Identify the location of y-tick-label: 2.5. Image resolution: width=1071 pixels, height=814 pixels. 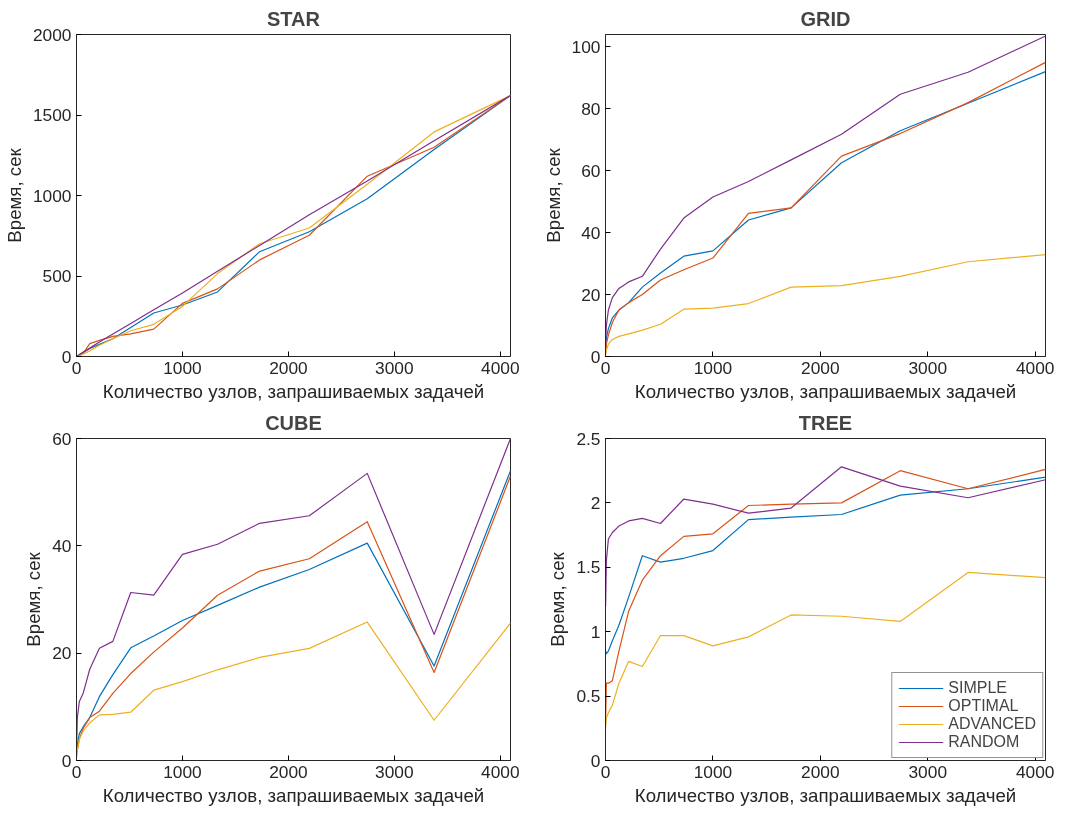
(588, 438).